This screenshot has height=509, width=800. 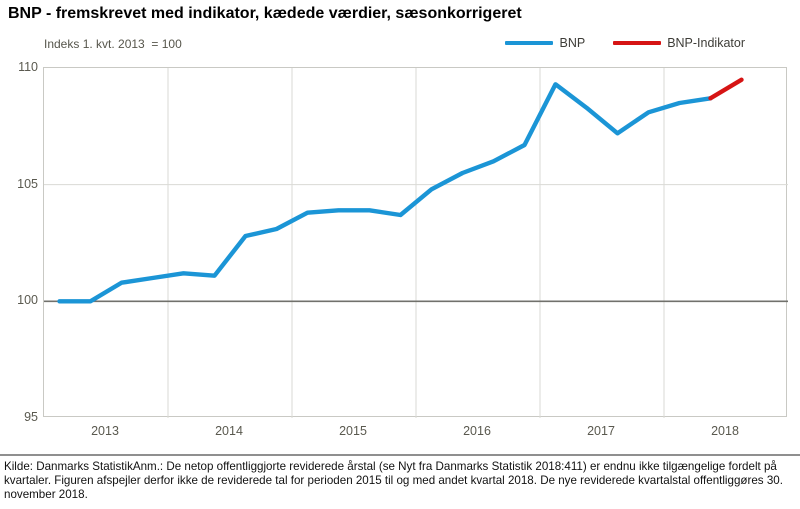 What do you see at coordinates (105, 431) in the screenshot?
I see `x-axis-tick-2013: 2013` at bounding box center [105, 431].